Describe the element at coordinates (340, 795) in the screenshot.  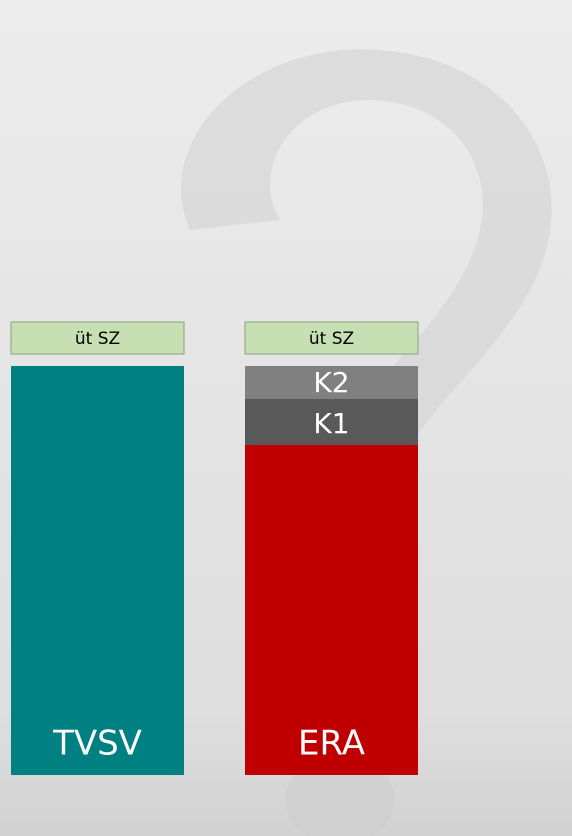
I see `question-dot` at that location.